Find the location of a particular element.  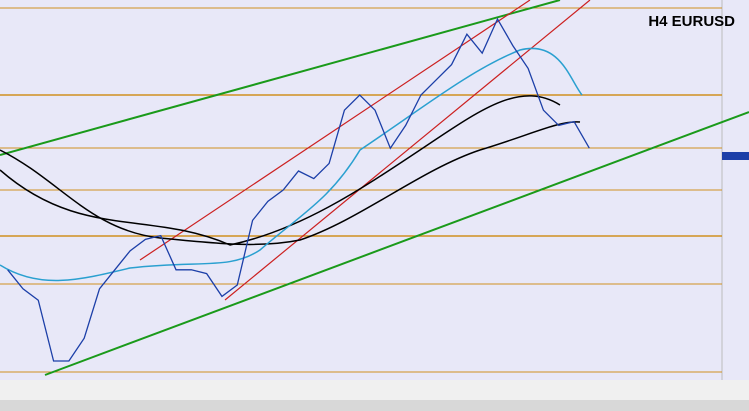

status-bar is located at coordinates (374, 405).